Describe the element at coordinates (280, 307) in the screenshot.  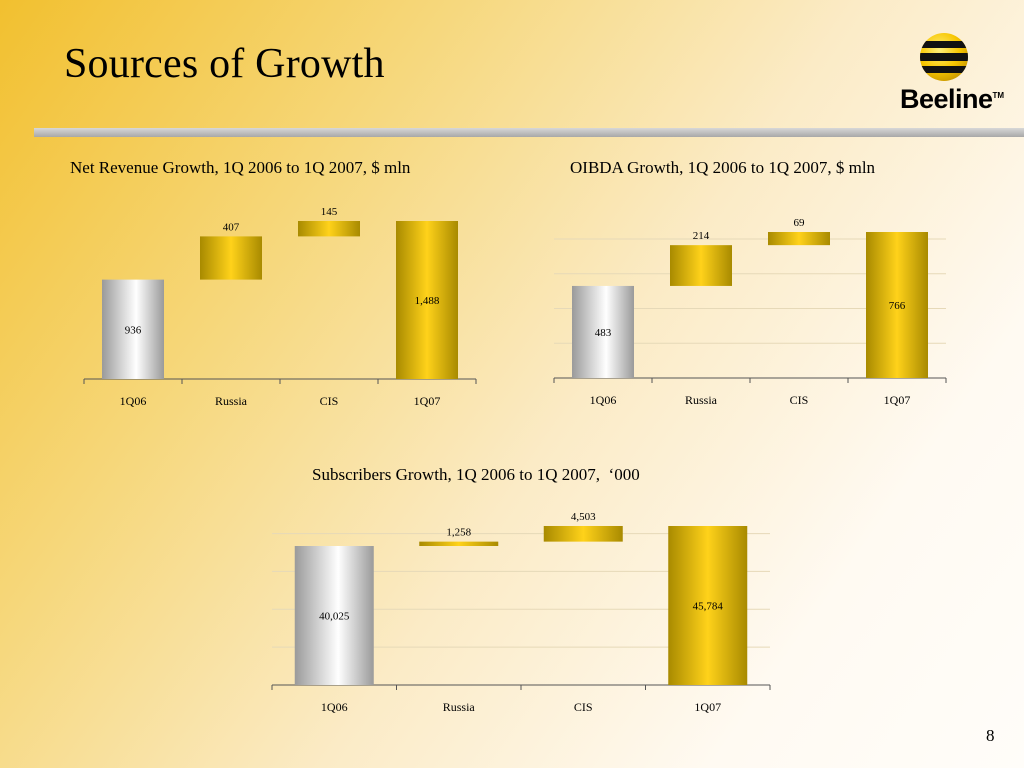
I see `revenue-waterfall-chart: 936 1Q06 407 Russia 145 CIS 1,488 1Q07` at that location.